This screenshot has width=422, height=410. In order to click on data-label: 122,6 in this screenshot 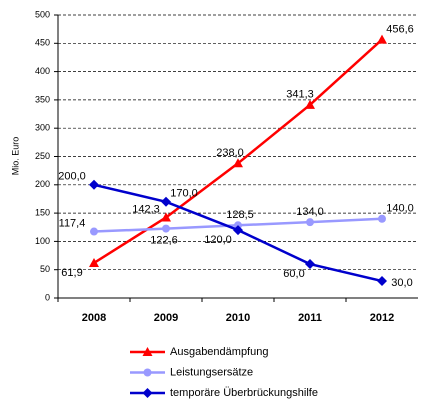, I will do `click(164, 241)`.